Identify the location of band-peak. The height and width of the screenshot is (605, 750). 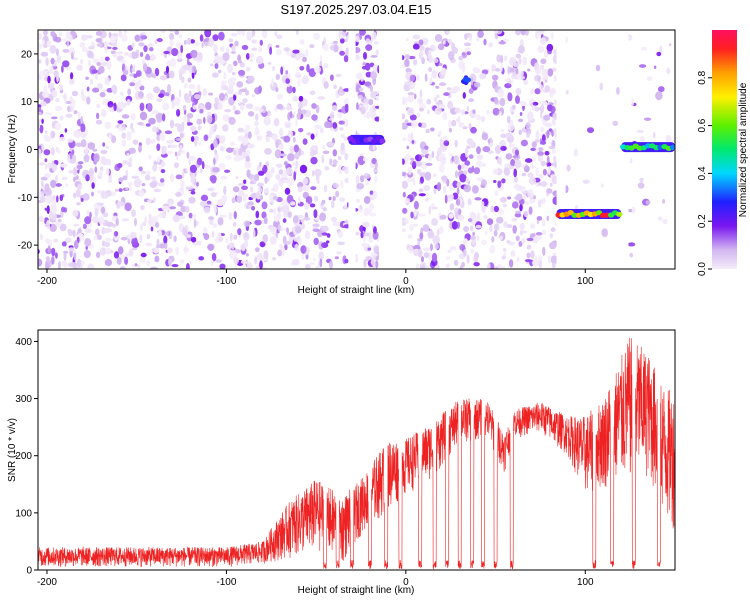
(672, 147).